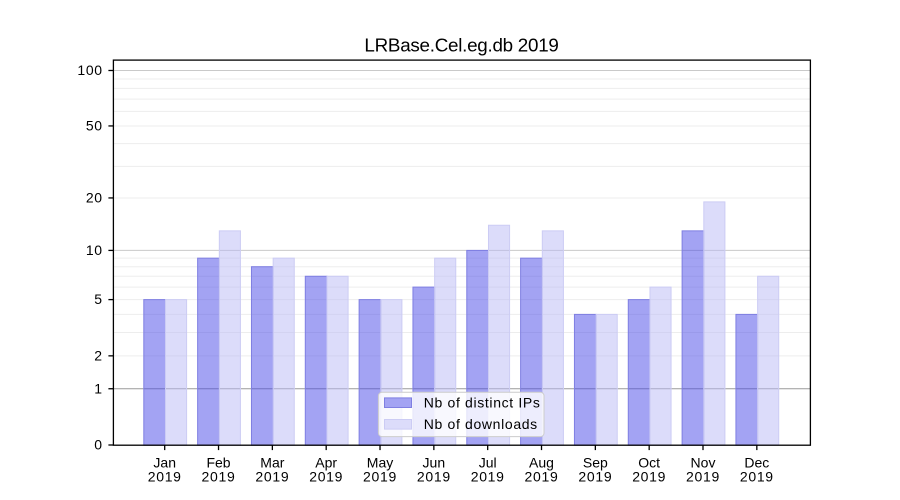  Describe the element at coordinates (89, 70) in the screenshot. I see `svg-text: 100` at that location.